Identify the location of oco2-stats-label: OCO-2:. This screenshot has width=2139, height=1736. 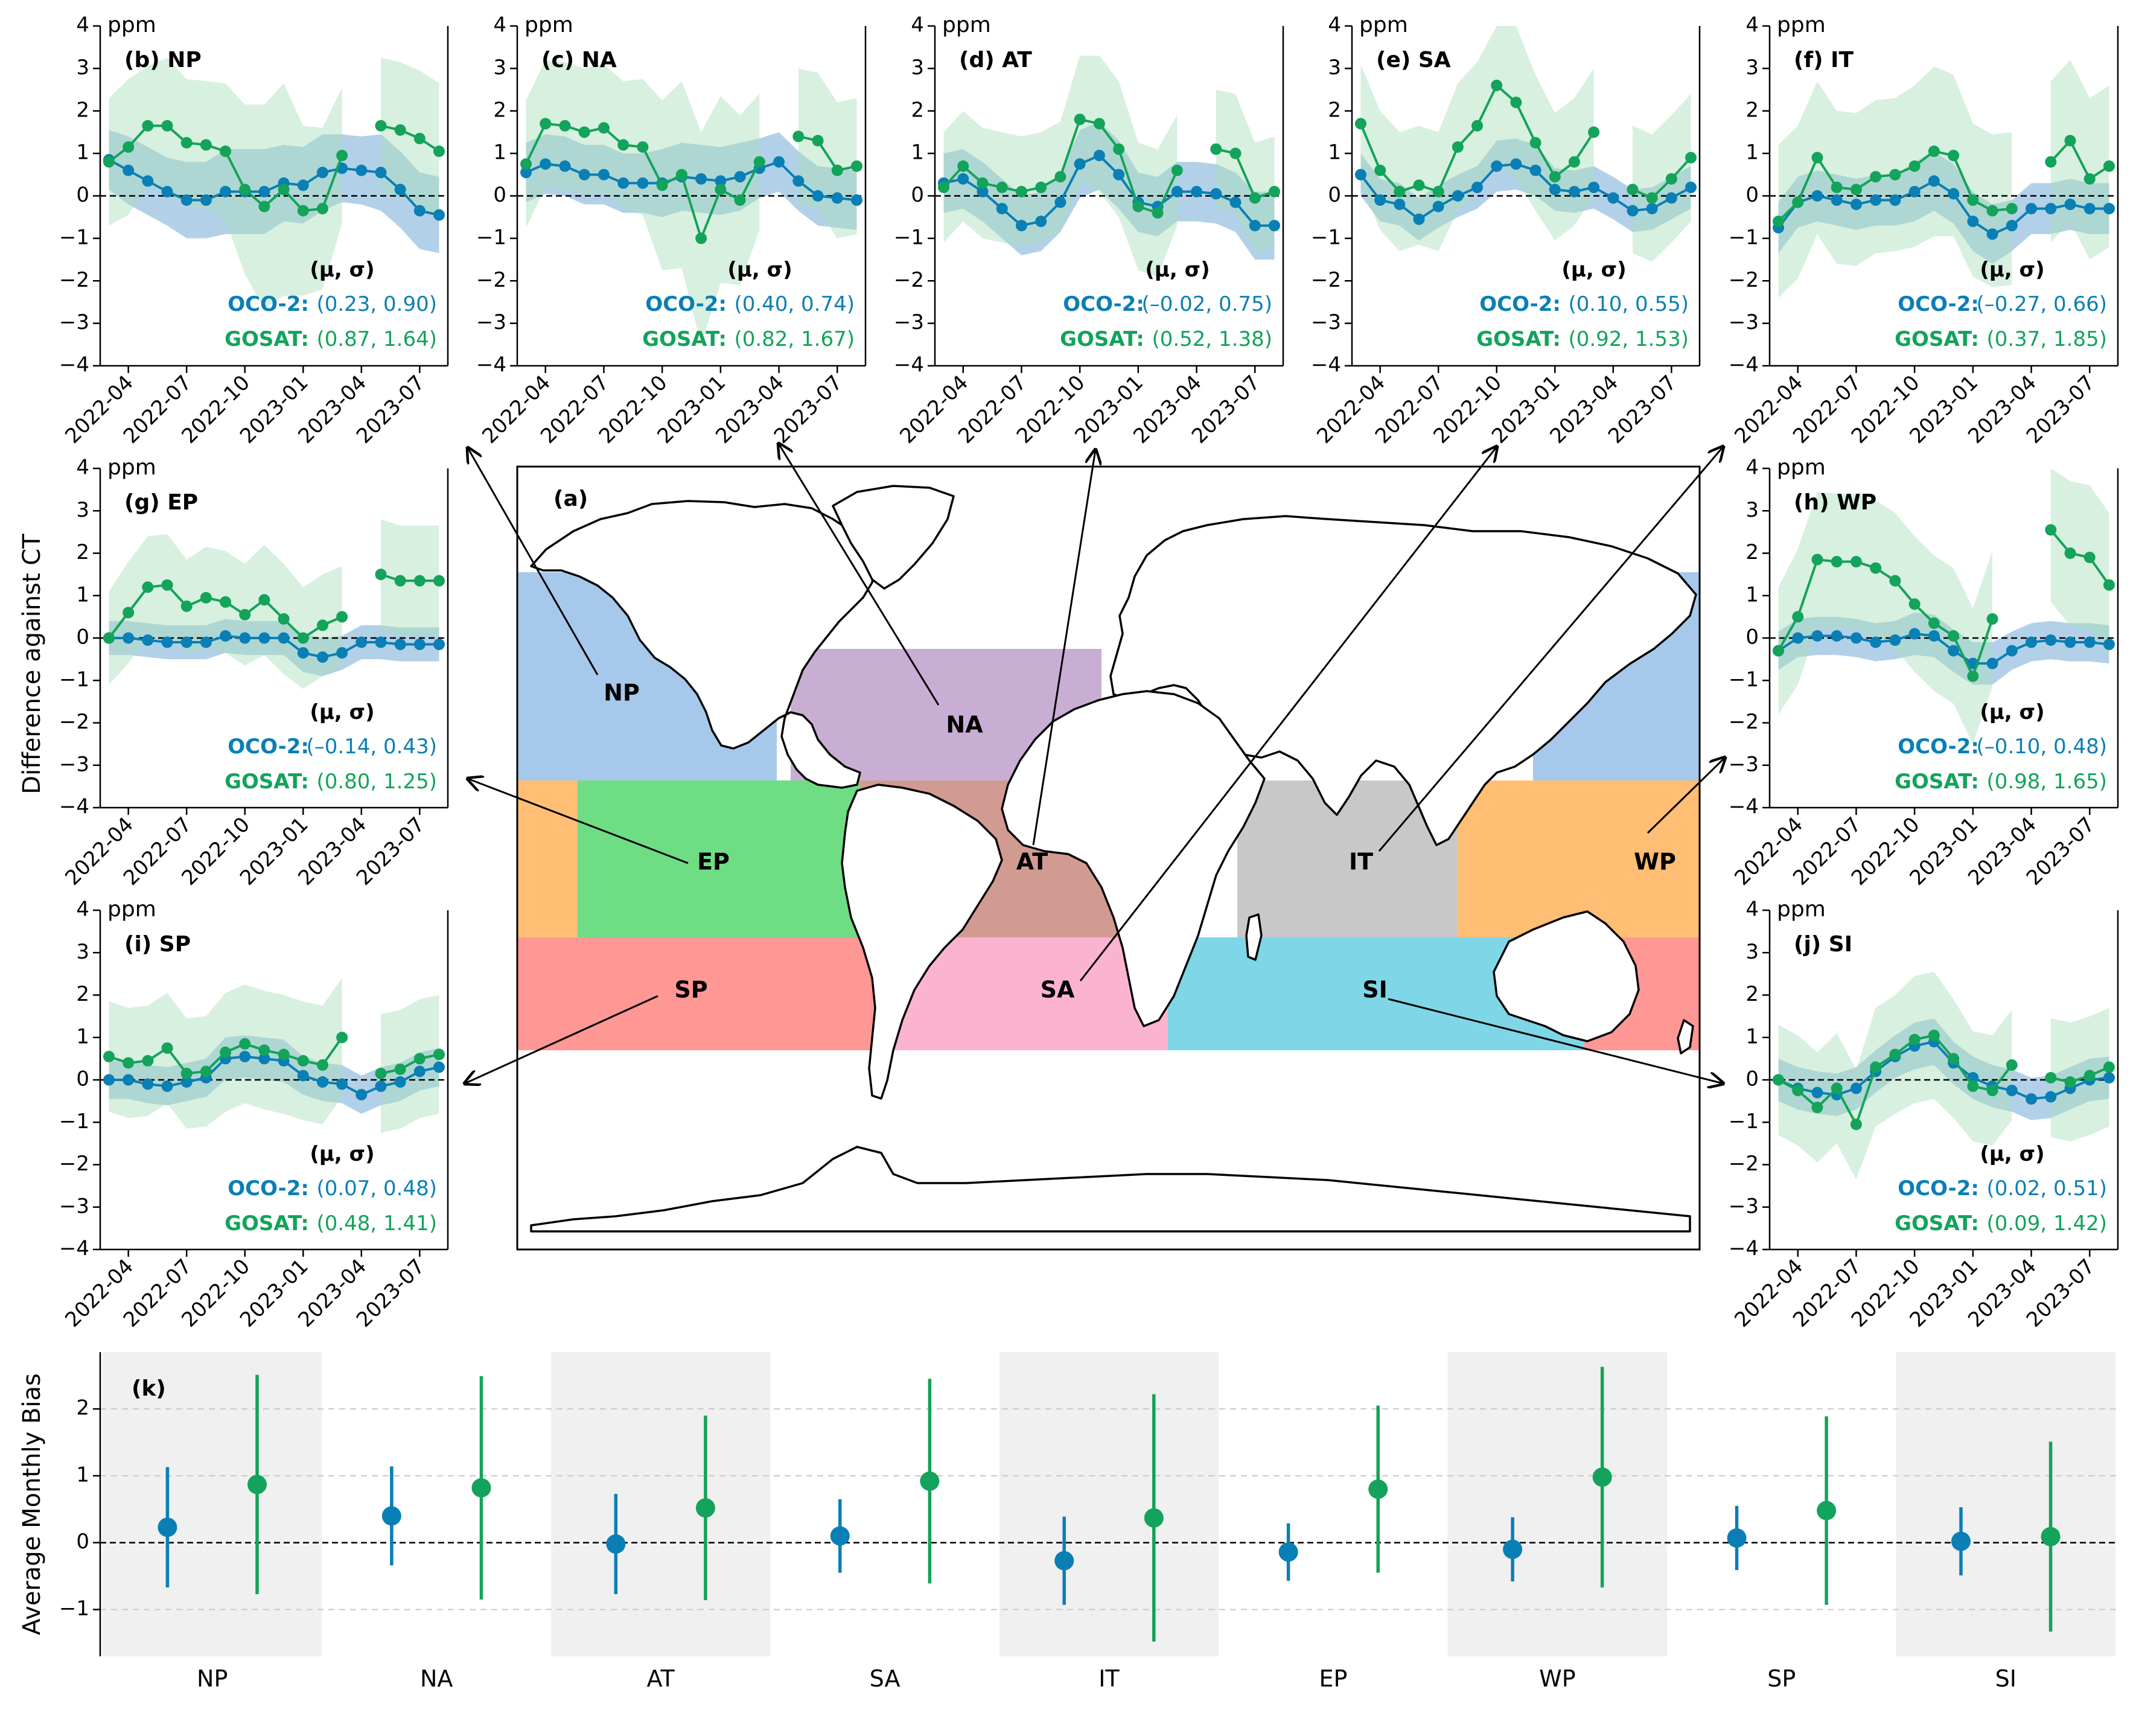
(1939, 747).